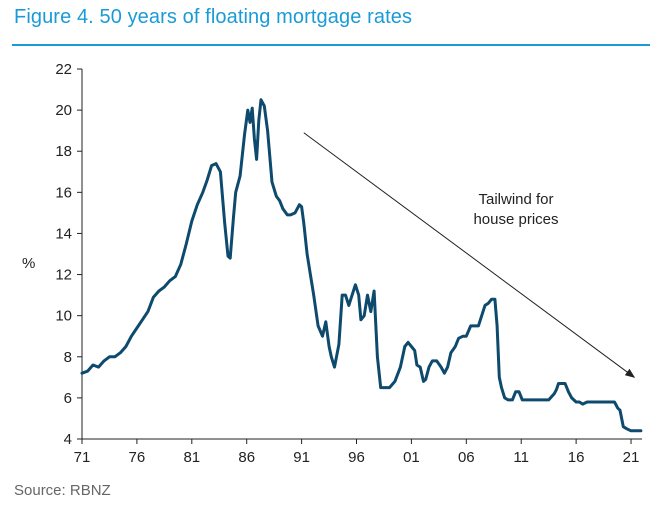 Image resolution: width=660 pixels, height=513 pixels. I want to click on x-tick-label: 06, so click(466, 457).